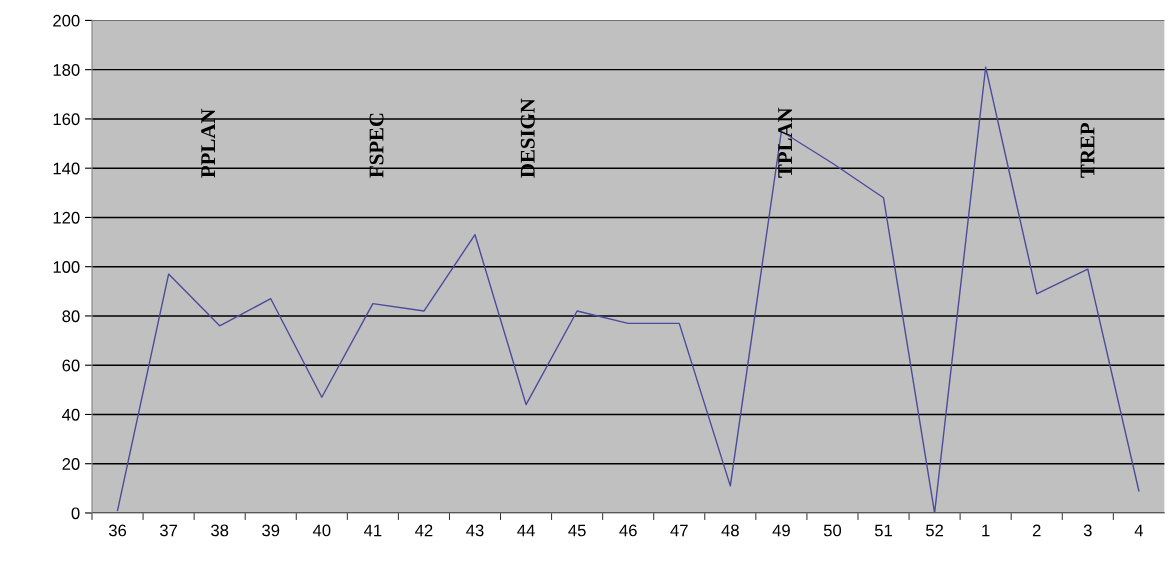  Describe the element at coordinates (75, 513) in the screenshot. I see `y-tick-label: 0` at that location.